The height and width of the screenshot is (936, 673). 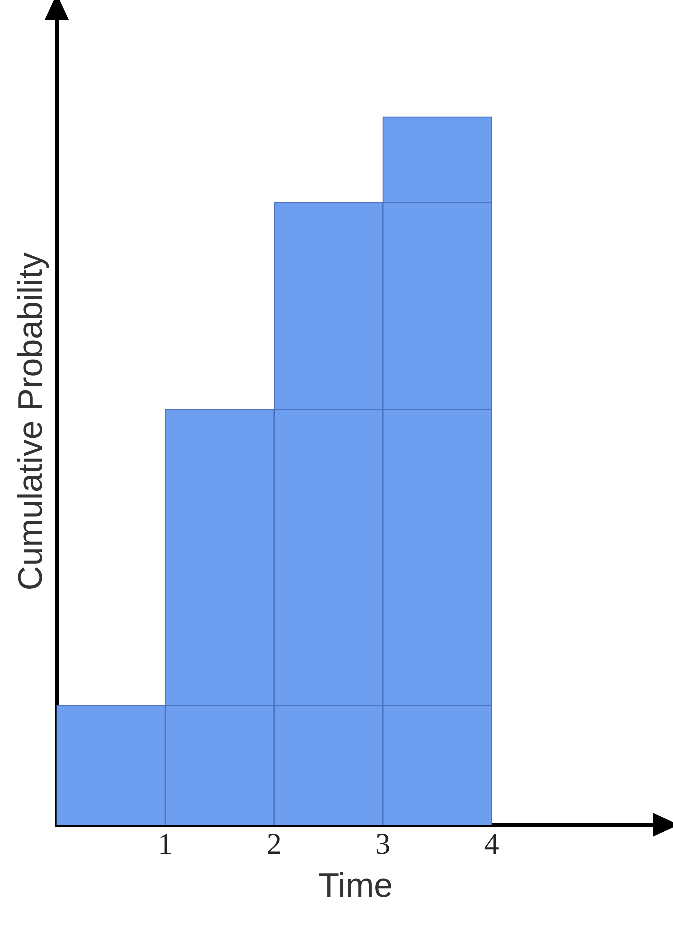 I want to click on x-tick-label: 3, so click(x=383, y=845).